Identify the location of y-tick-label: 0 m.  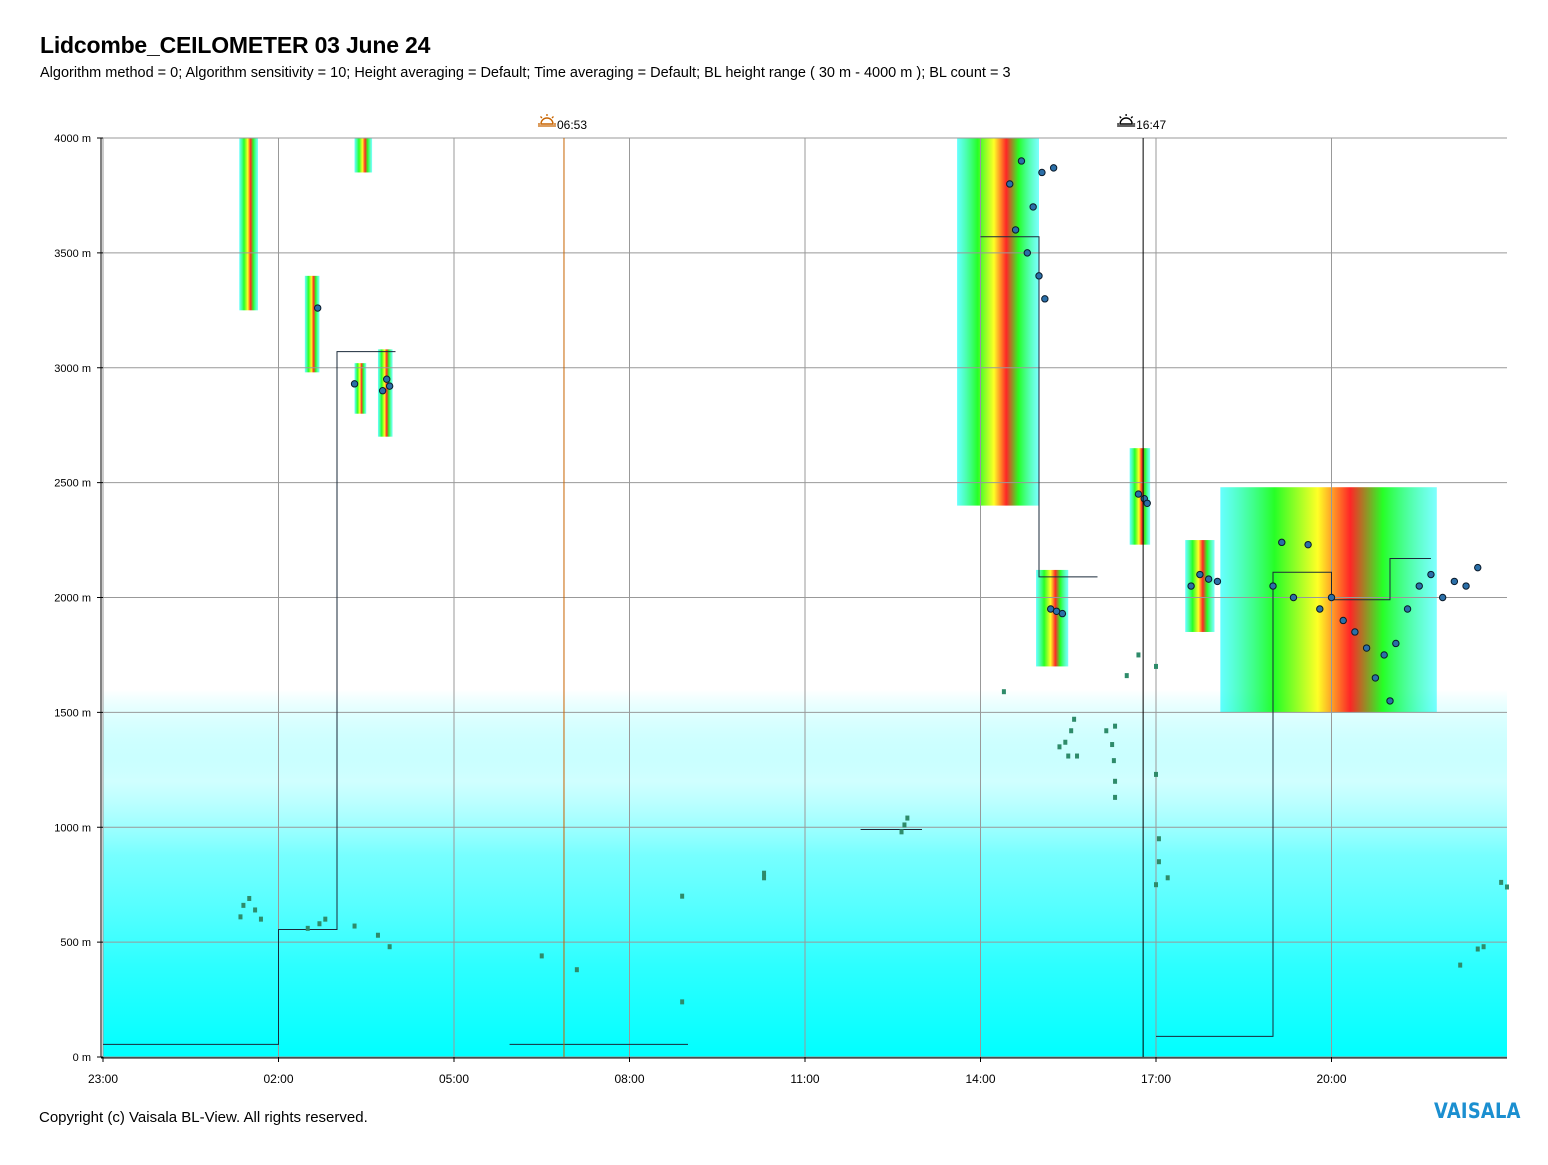
(82, 1058).